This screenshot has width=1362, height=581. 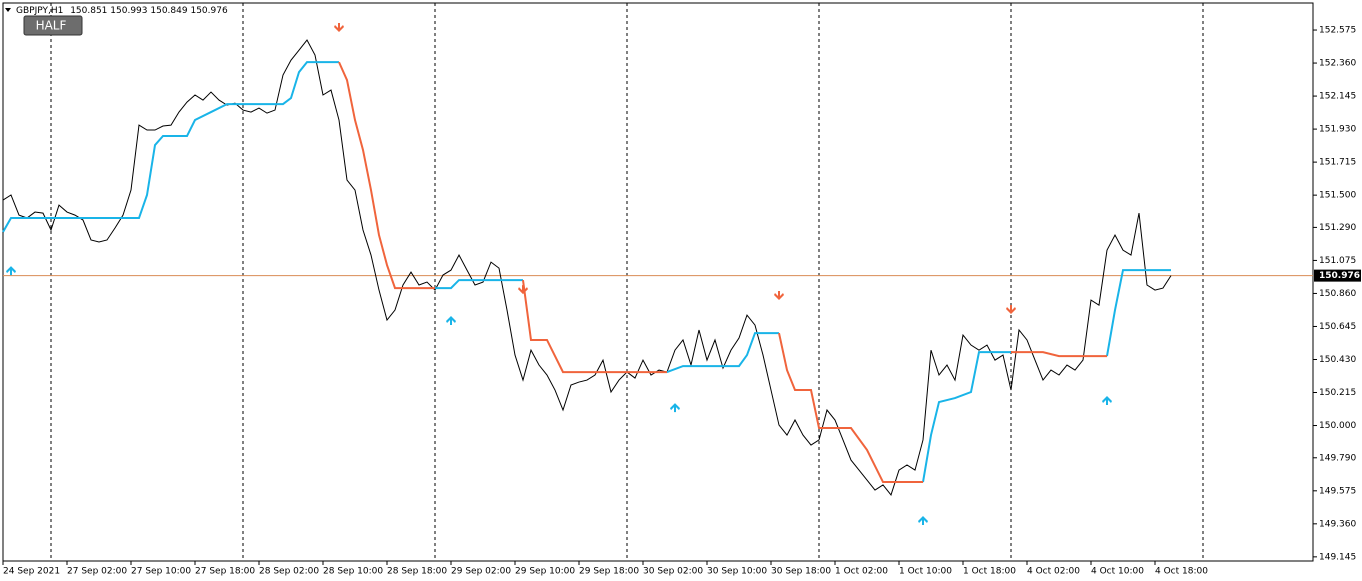 I want to click on y-tick-label: 149.575, so click(x=1337, y=491).